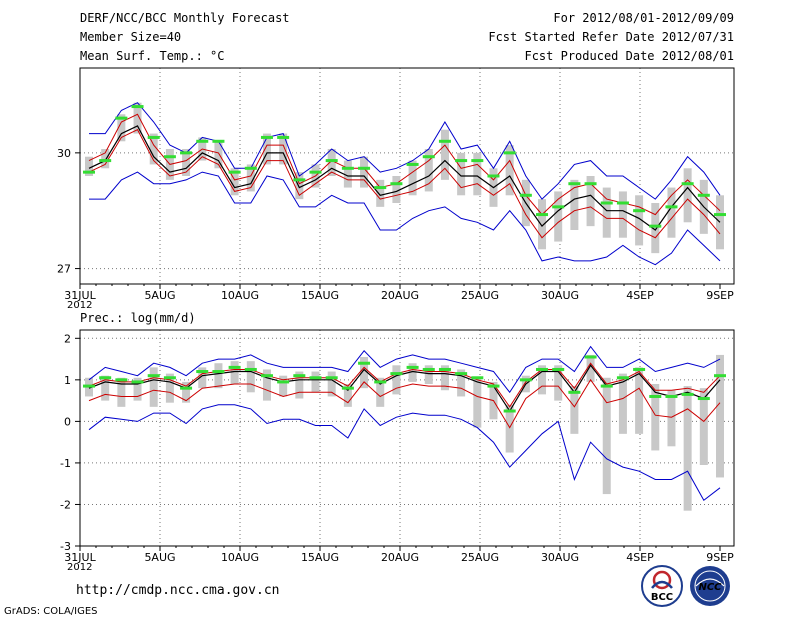 The height and width of the screenshot is (618, 800). What do you see at coordinates (480, 557) in the screenshot?
I see `x-tick-label: 25AUG` at bounding box center [480, 557].